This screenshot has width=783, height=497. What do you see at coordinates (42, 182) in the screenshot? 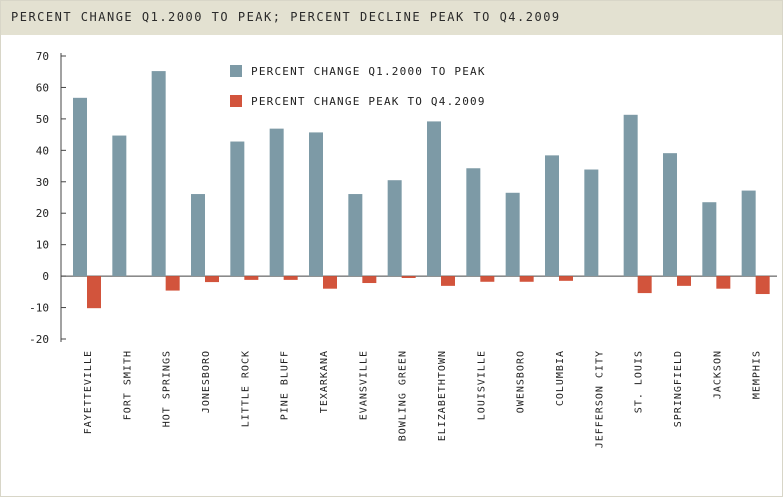
I see `y-tick-label: 30` at bounding box center [42, 182].